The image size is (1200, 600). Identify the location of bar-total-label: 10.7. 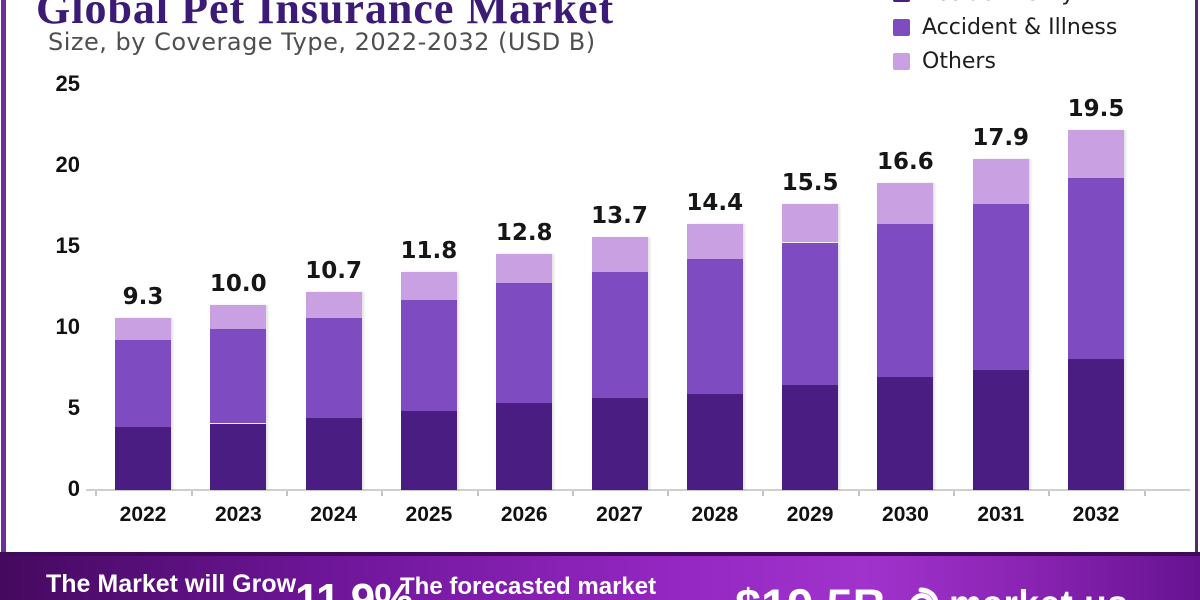
(333, 271).